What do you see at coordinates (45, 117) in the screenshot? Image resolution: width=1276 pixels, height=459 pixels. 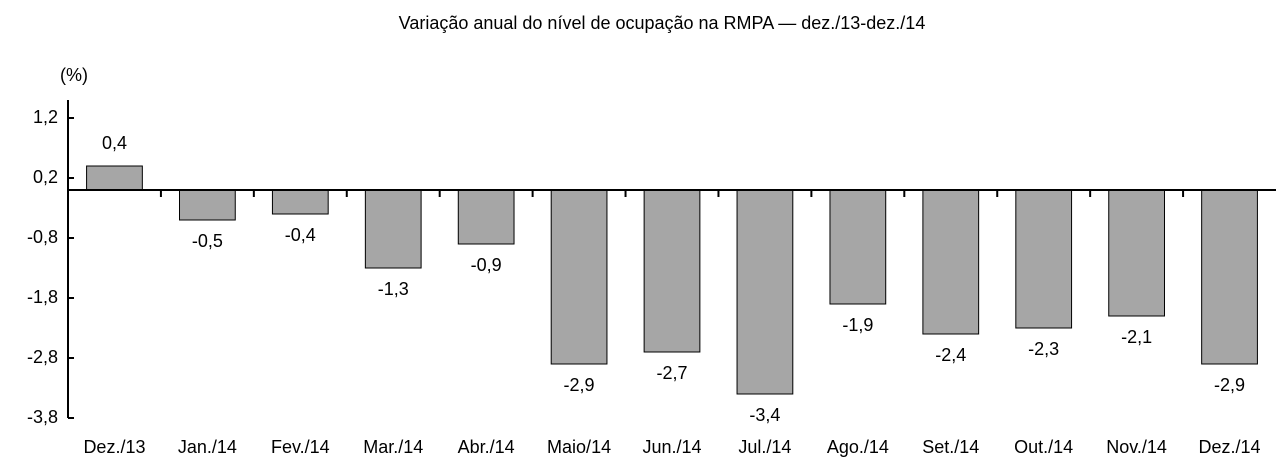 I see `y-tick-label: 1,2` at bounding box center [45, 117].